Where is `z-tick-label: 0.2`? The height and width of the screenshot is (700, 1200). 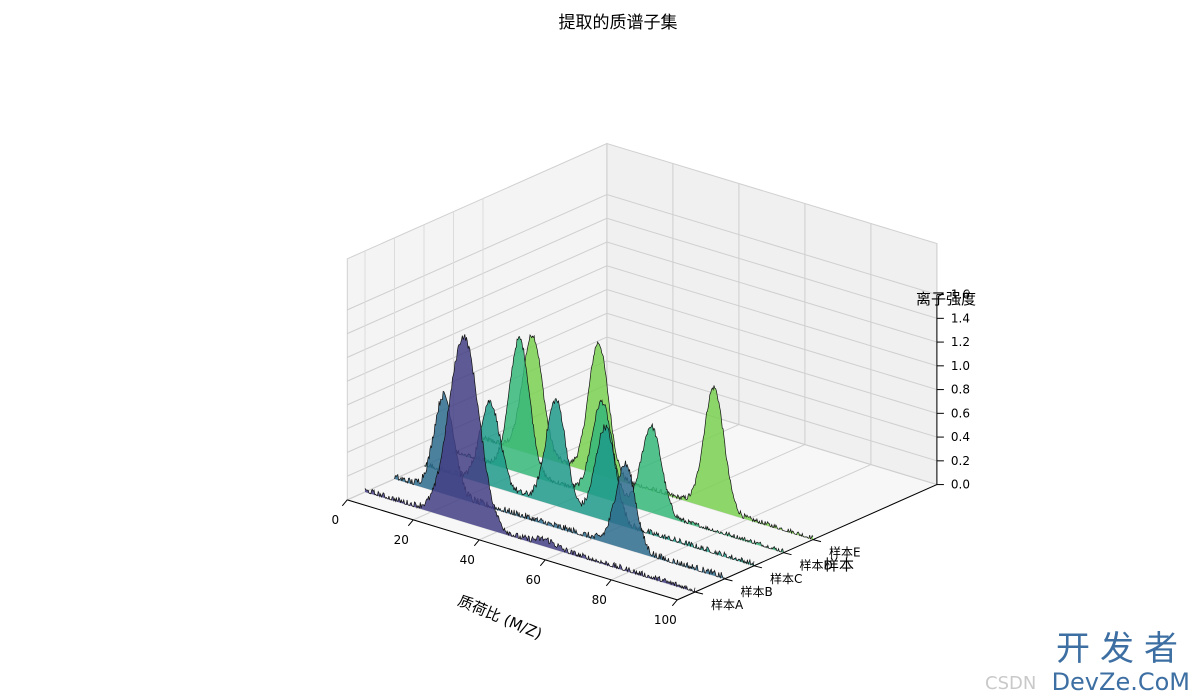 z-tick-label: 0.2 is located at coordinates (960, 461).